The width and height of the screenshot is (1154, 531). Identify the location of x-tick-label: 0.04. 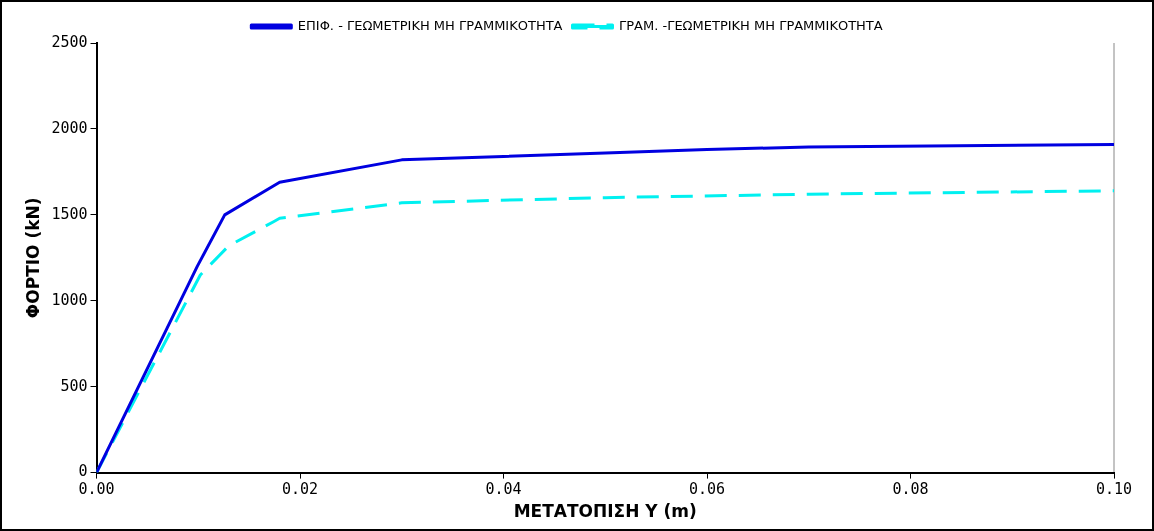
(503, 489).